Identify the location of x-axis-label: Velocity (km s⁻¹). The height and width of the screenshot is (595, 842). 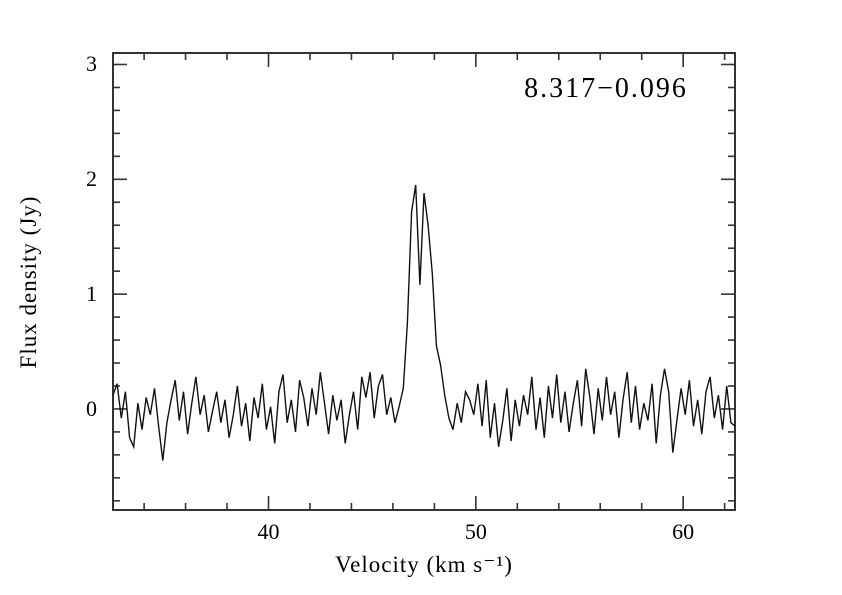
(424, 564).